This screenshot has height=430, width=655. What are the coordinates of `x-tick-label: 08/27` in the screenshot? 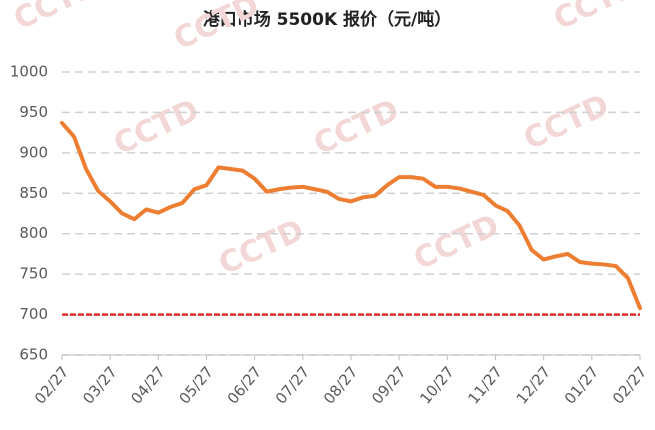 It's located at (341, 385).